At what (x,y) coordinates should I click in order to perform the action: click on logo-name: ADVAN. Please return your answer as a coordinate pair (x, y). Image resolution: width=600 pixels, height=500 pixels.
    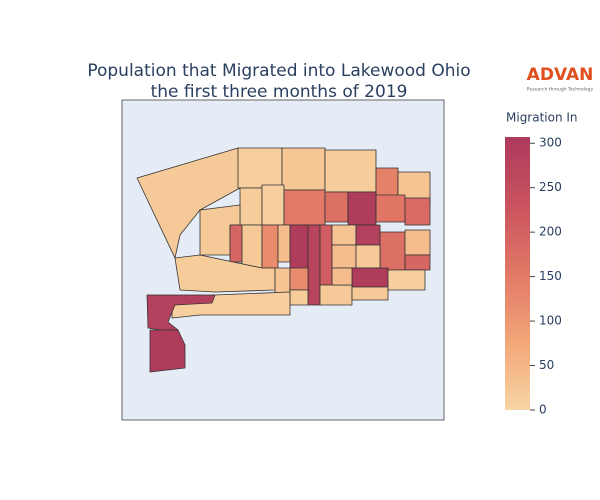
    Looking at the image, I should click on (560, 75).